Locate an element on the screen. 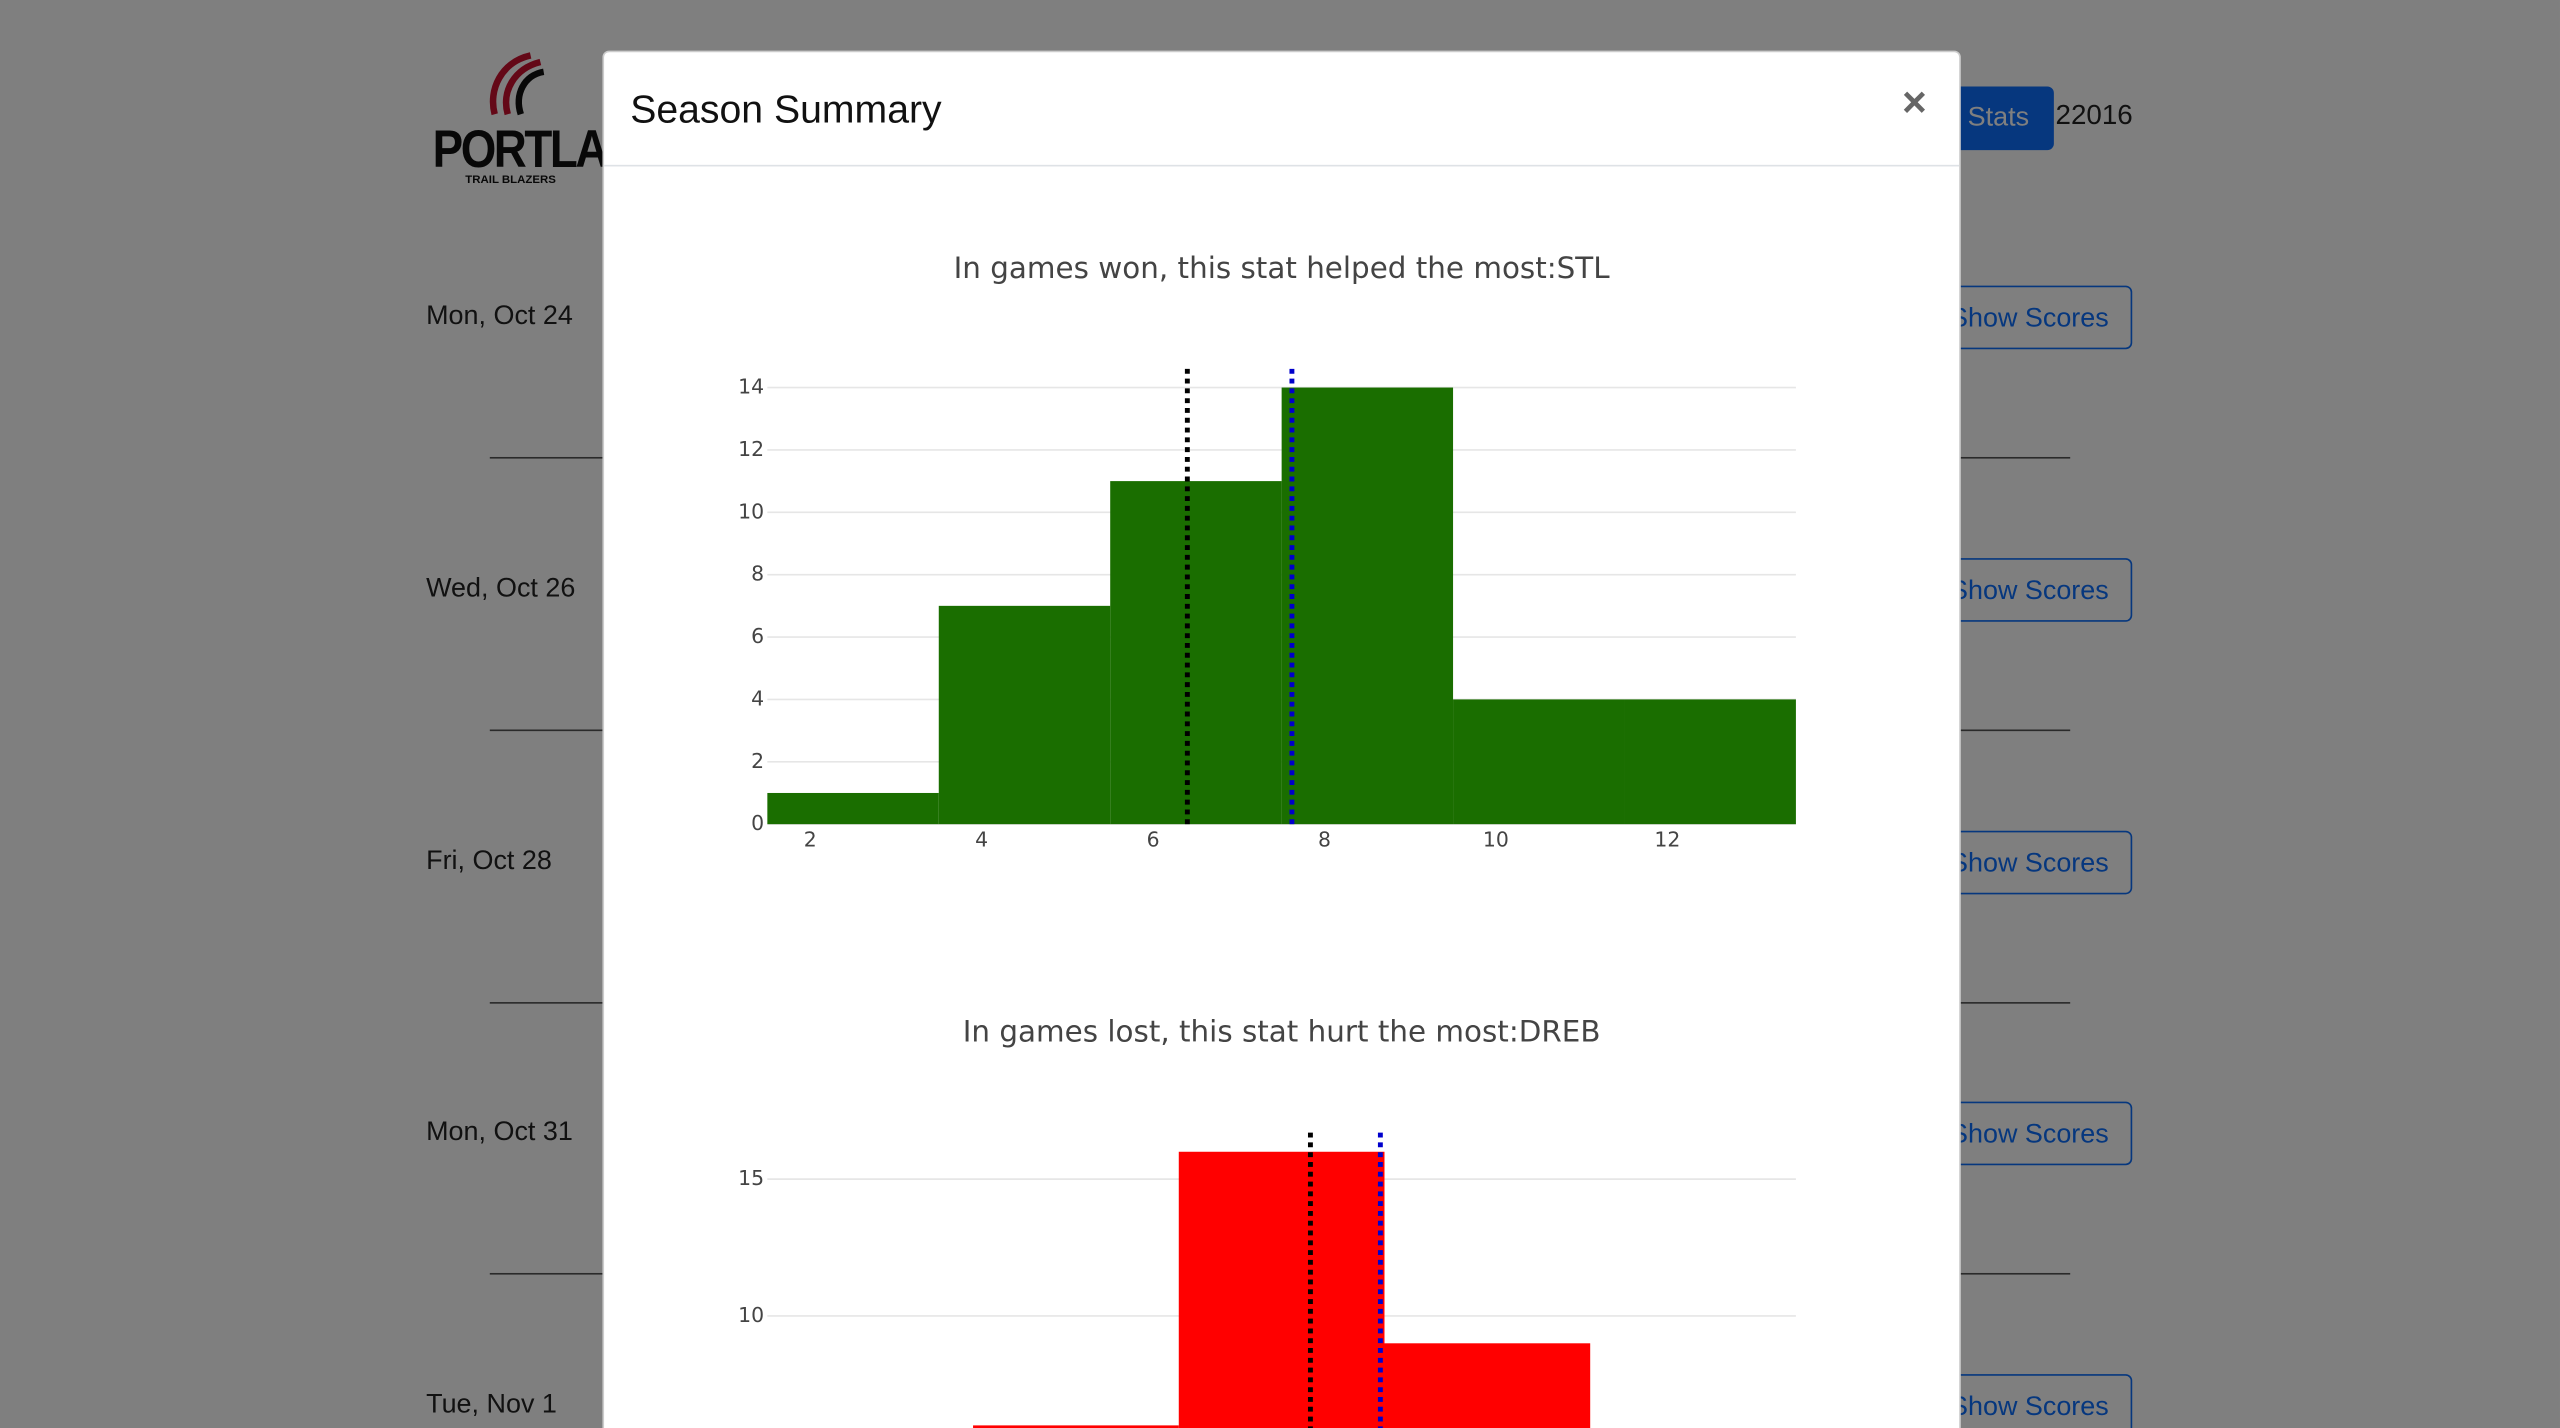  x-tick-label: 2 is located at coordinates (810, 839).